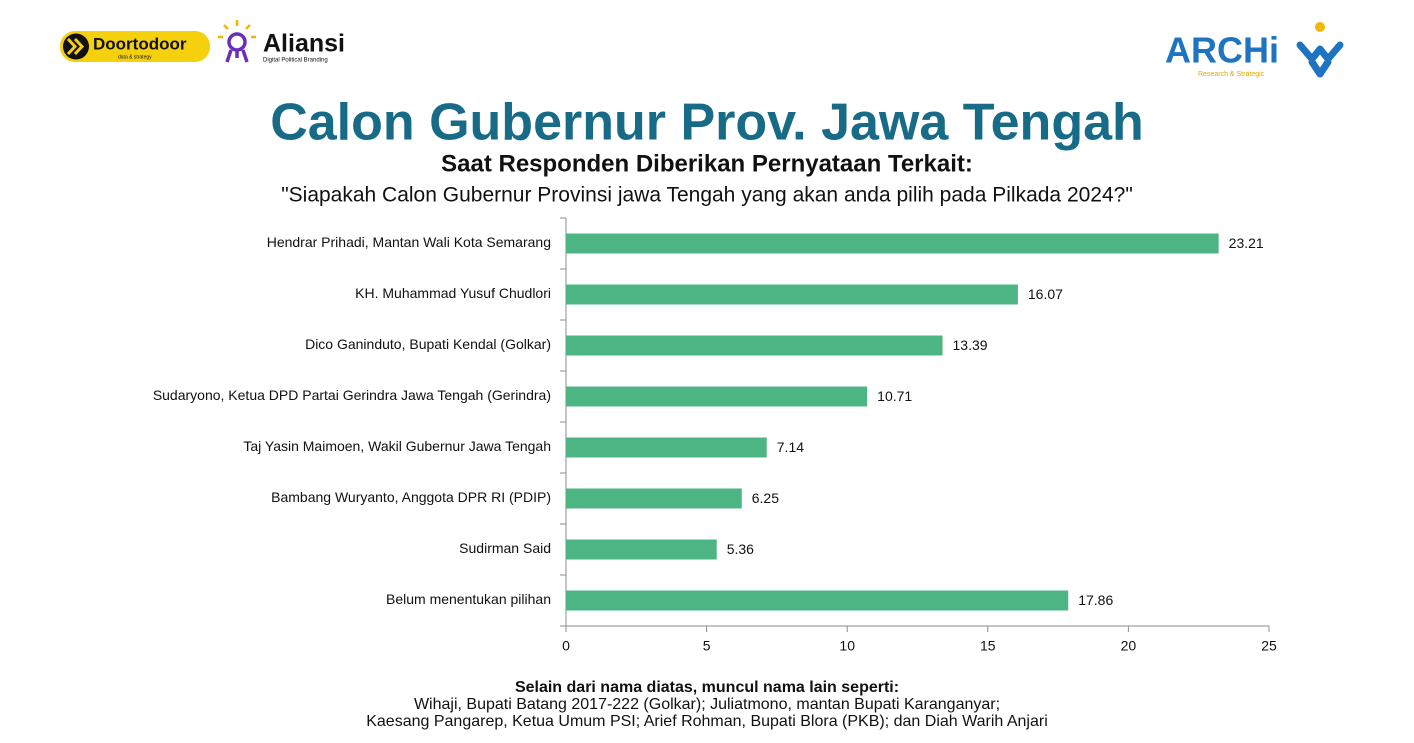 The image size is (1414, 743). I want to click on logo-text: ARCHi, so click(1222, 50).